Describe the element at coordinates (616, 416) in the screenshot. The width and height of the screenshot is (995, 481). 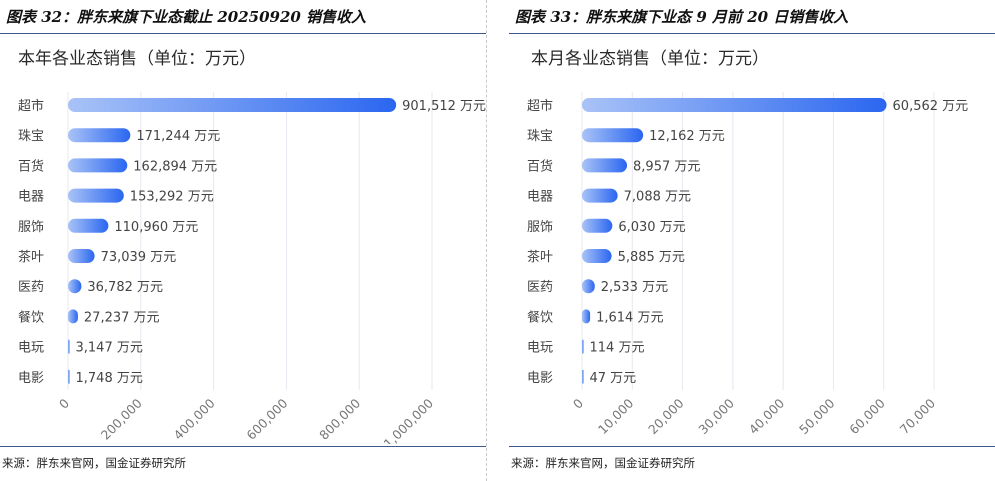
I see `x-tick-label: 10,000` at that location.